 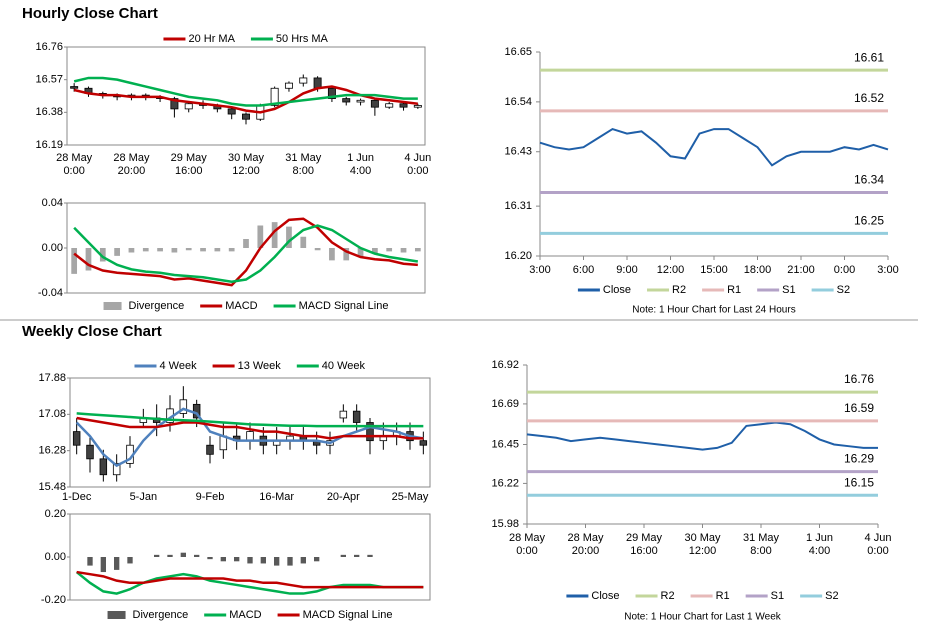 What do you see at coordinates (702, 596) in the screenshot?
I see `legend: Close R2 R1 S1 S2` at bounding box center [702, 596].